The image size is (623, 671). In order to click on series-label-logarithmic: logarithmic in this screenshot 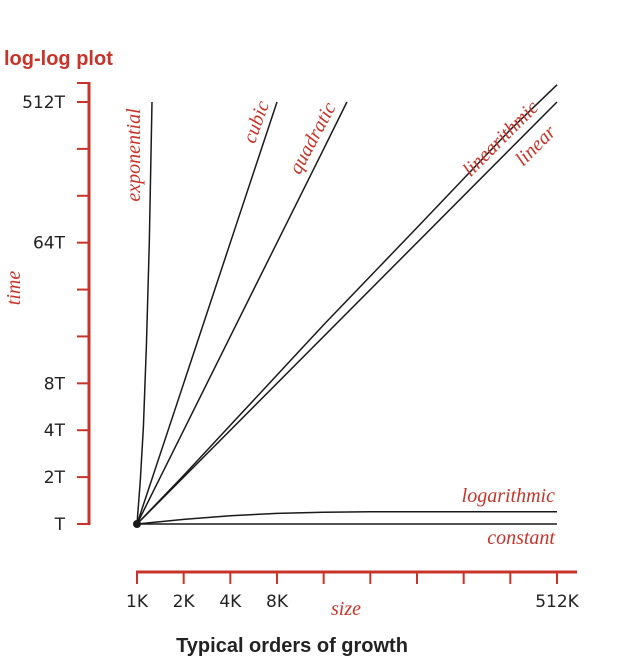, I will do `click(508, 496)`.